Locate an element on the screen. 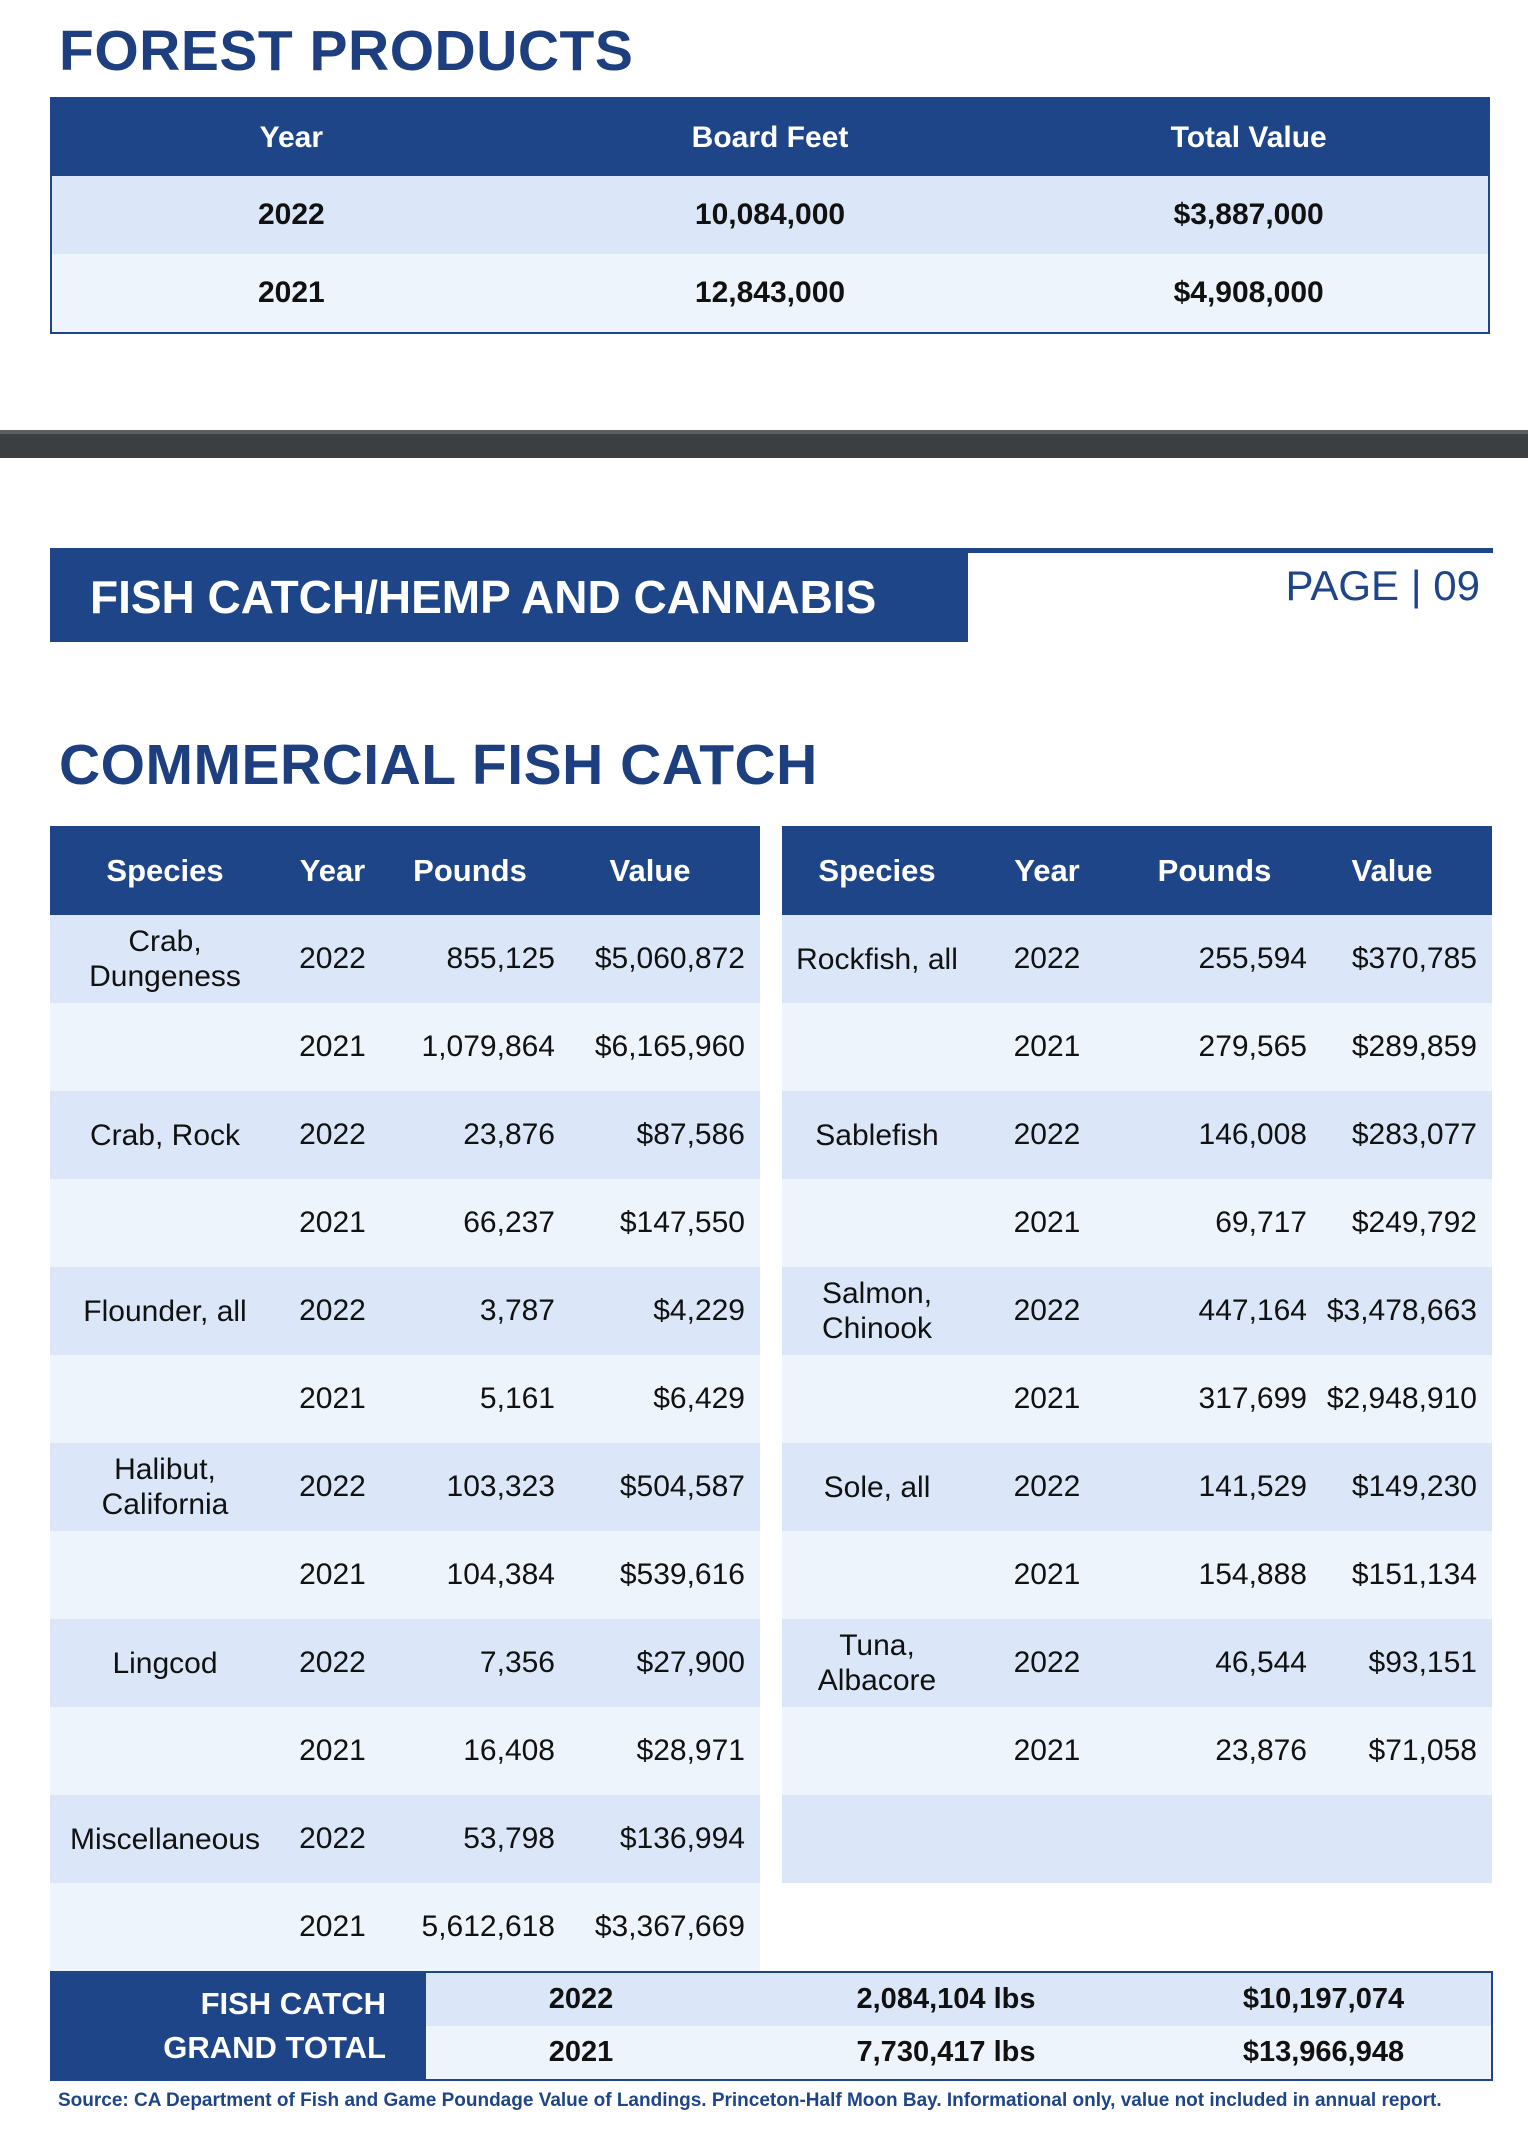 The image size is (1528, 2138). cell-total-value: $3,887,000 is located at coordinates (1248, 214).